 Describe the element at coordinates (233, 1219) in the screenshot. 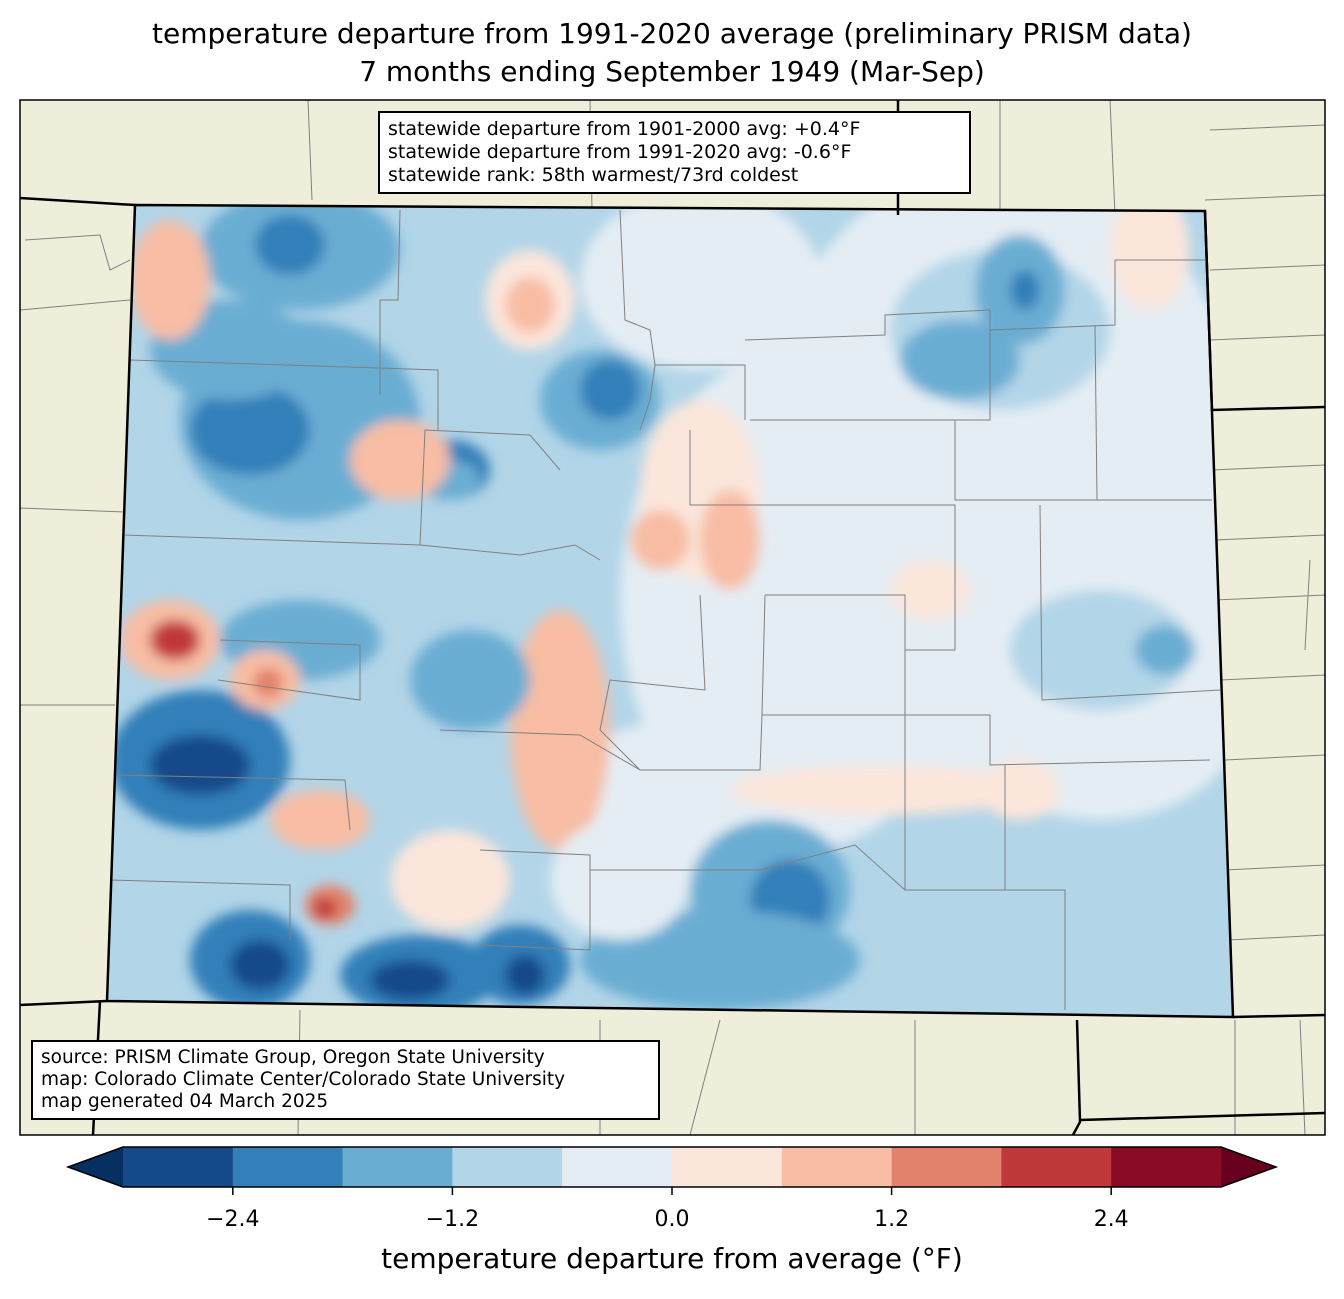

I see `colorbar-tick-label: −2.4` at that location.